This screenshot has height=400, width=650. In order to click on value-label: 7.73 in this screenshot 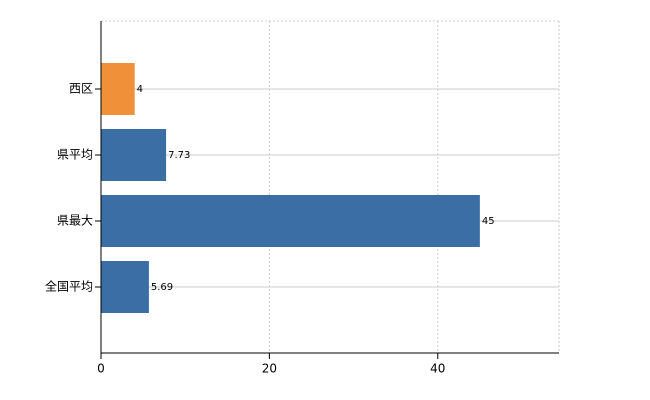, I will do `click(179, 155)`.